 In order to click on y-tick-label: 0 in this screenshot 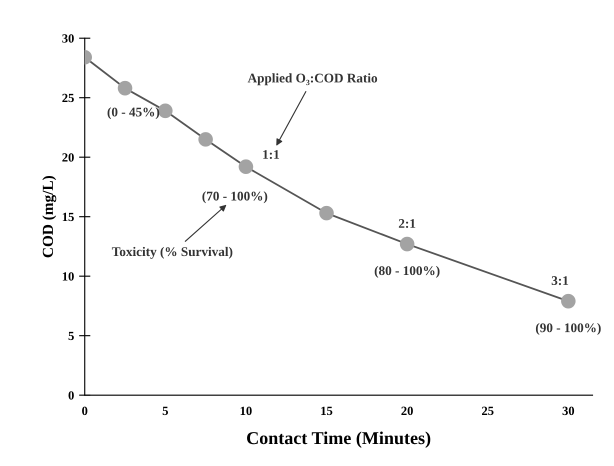, I will do `click(71, 395)`.